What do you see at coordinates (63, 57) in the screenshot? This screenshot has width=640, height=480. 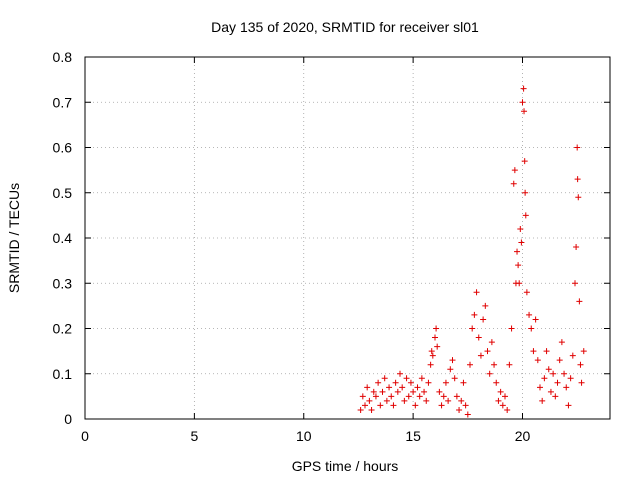 I see `y-tick-label: 0.8` at bounding box center [63, 57].